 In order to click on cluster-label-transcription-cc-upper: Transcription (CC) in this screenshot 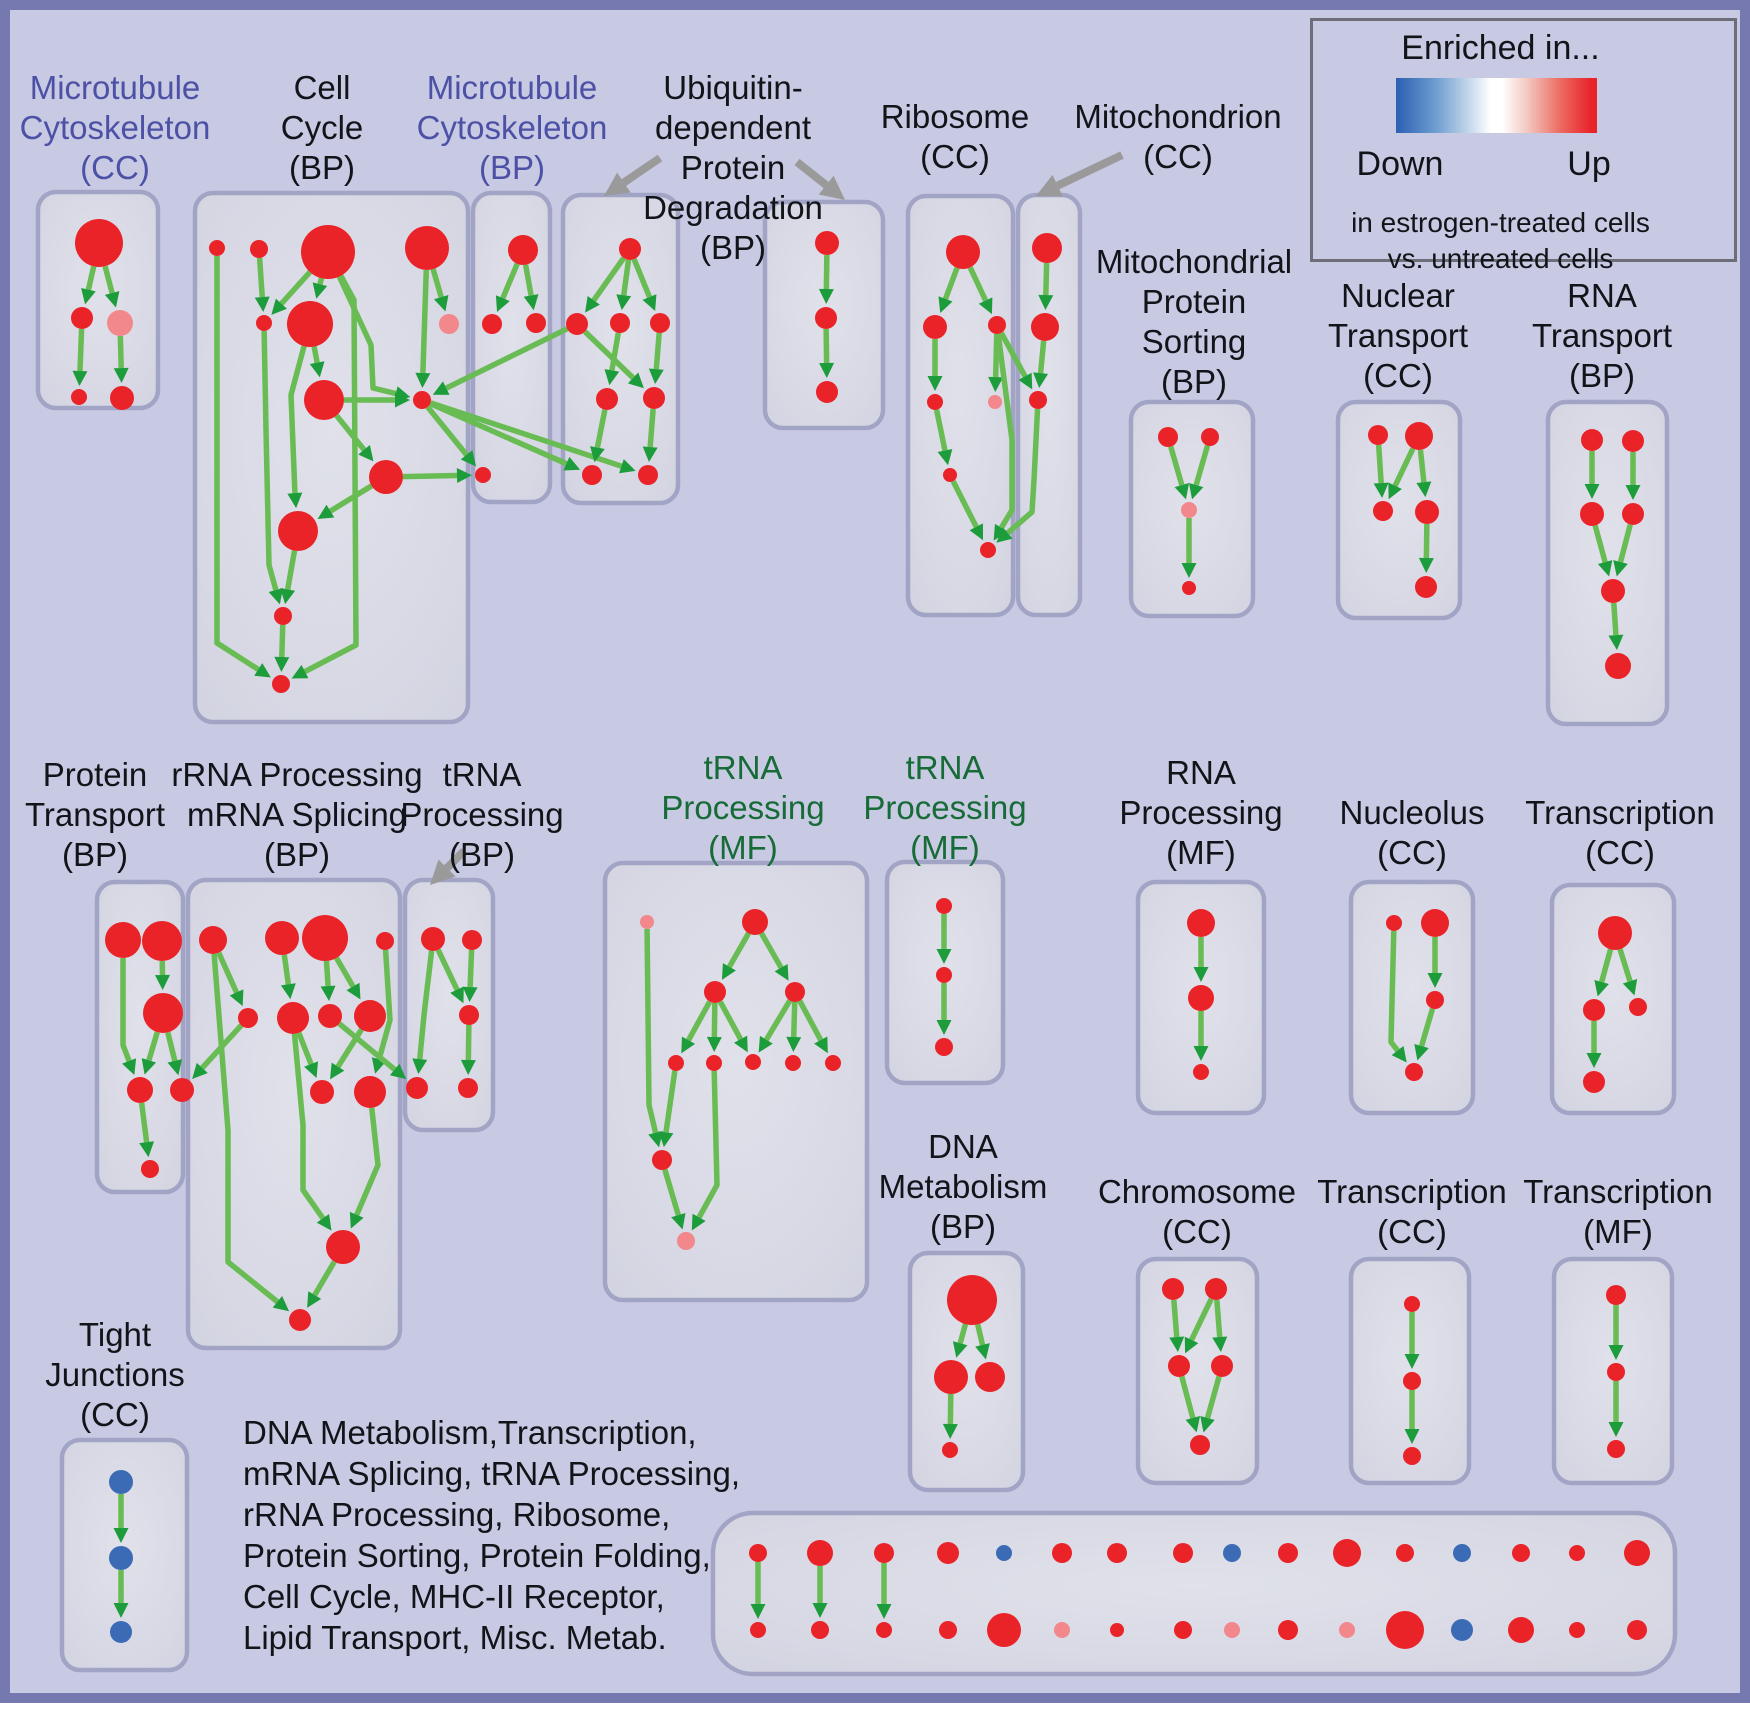, I will do `click(1620, 832)`.